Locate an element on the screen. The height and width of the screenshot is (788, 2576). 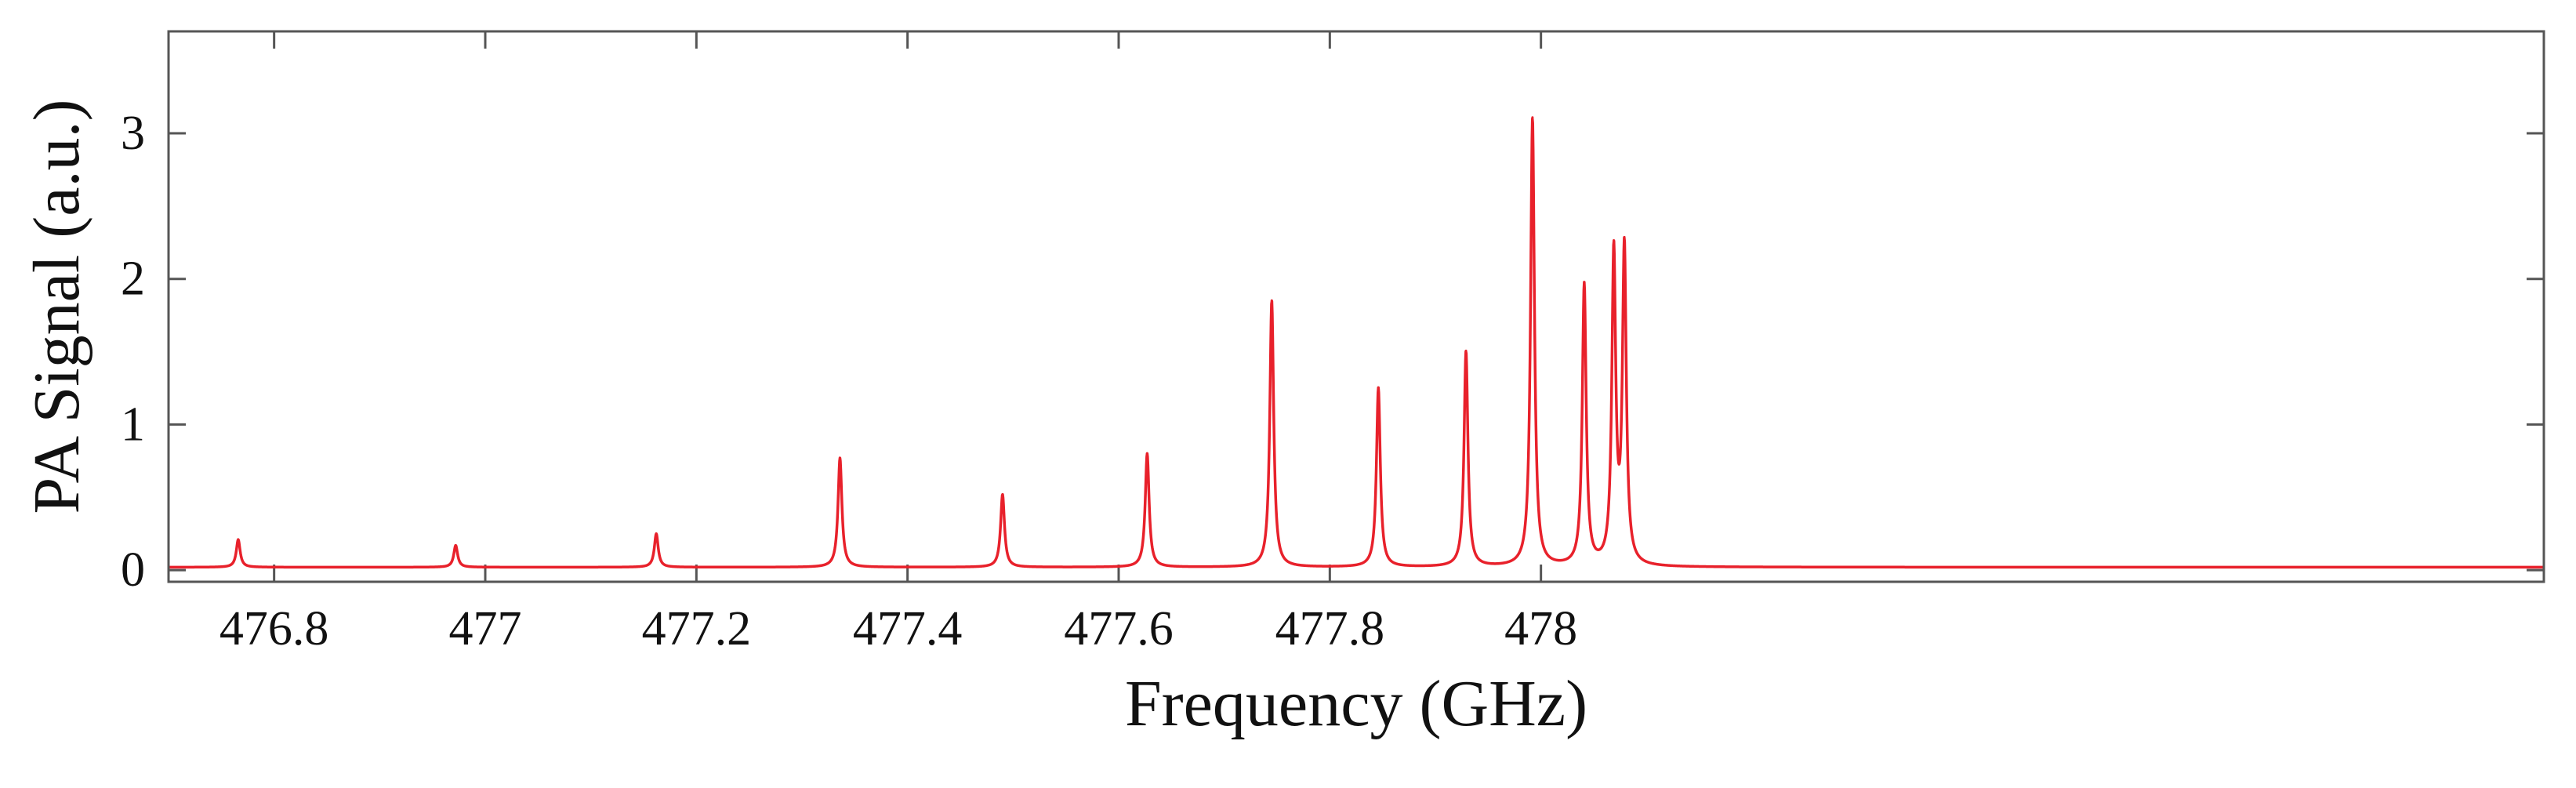
y-tick-label: 1 is located at coordinates (133, 424).